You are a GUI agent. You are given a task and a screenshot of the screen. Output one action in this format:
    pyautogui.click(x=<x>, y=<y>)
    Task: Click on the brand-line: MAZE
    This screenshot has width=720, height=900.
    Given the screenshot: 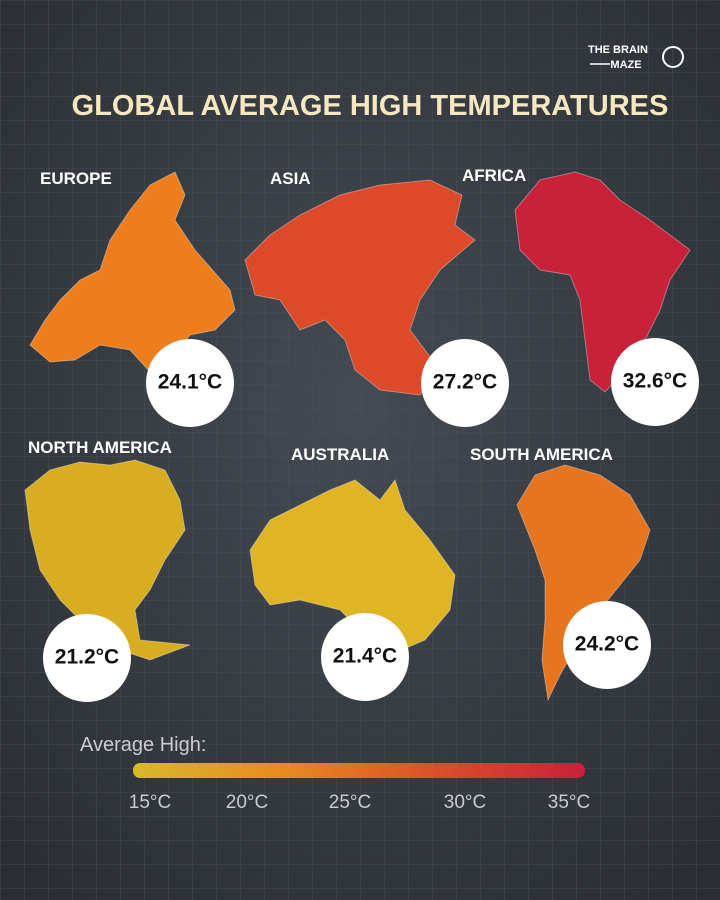 What is the action you would take?
    pyautogui.click(x=625, y=65)
    